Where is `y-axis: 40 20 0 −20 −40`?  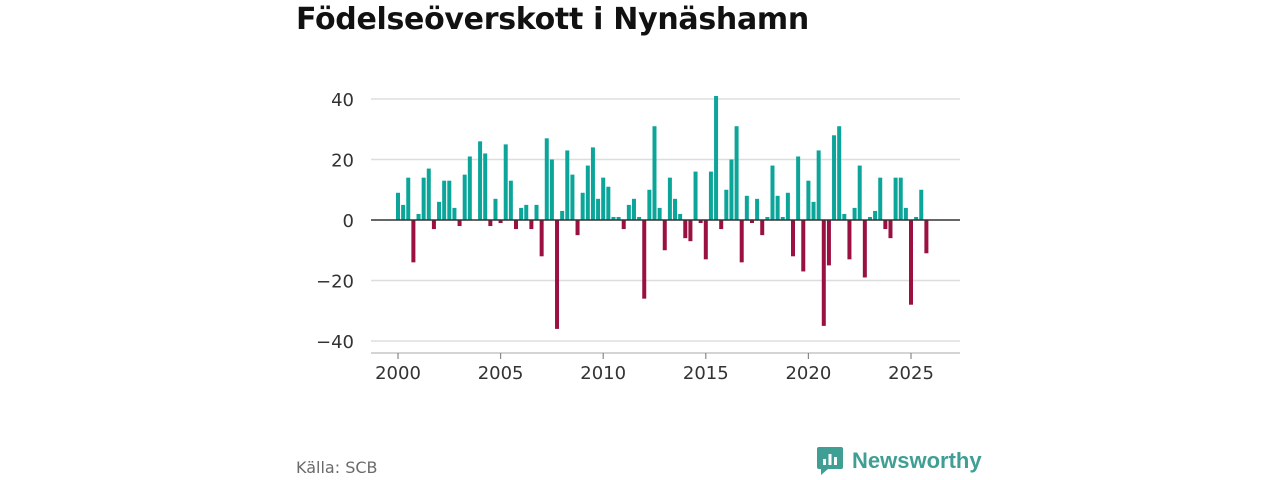 y-axis: 40 20 0 −20 −40 is located at coordinates (335, 221).